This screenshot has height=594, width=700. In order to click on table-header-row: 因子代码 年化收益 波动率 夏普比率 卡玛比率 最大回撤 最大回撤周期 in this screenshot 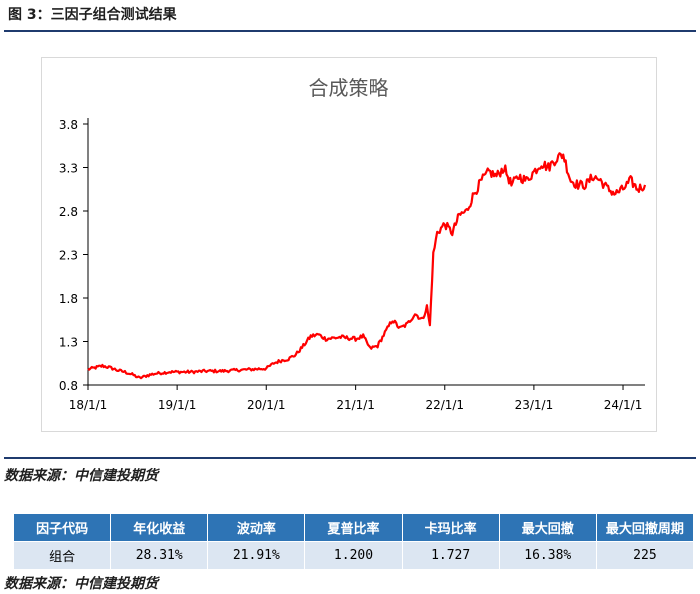, I will do `click(353, 527)`.